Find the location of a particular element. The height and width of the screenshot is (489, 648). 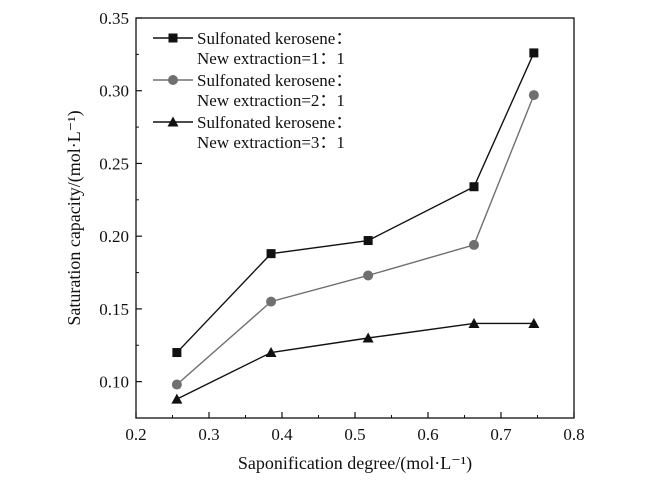

legend-entry-1: Sulfonated kerosene：New extraction=1：1 is located at coordinates (252, 48).